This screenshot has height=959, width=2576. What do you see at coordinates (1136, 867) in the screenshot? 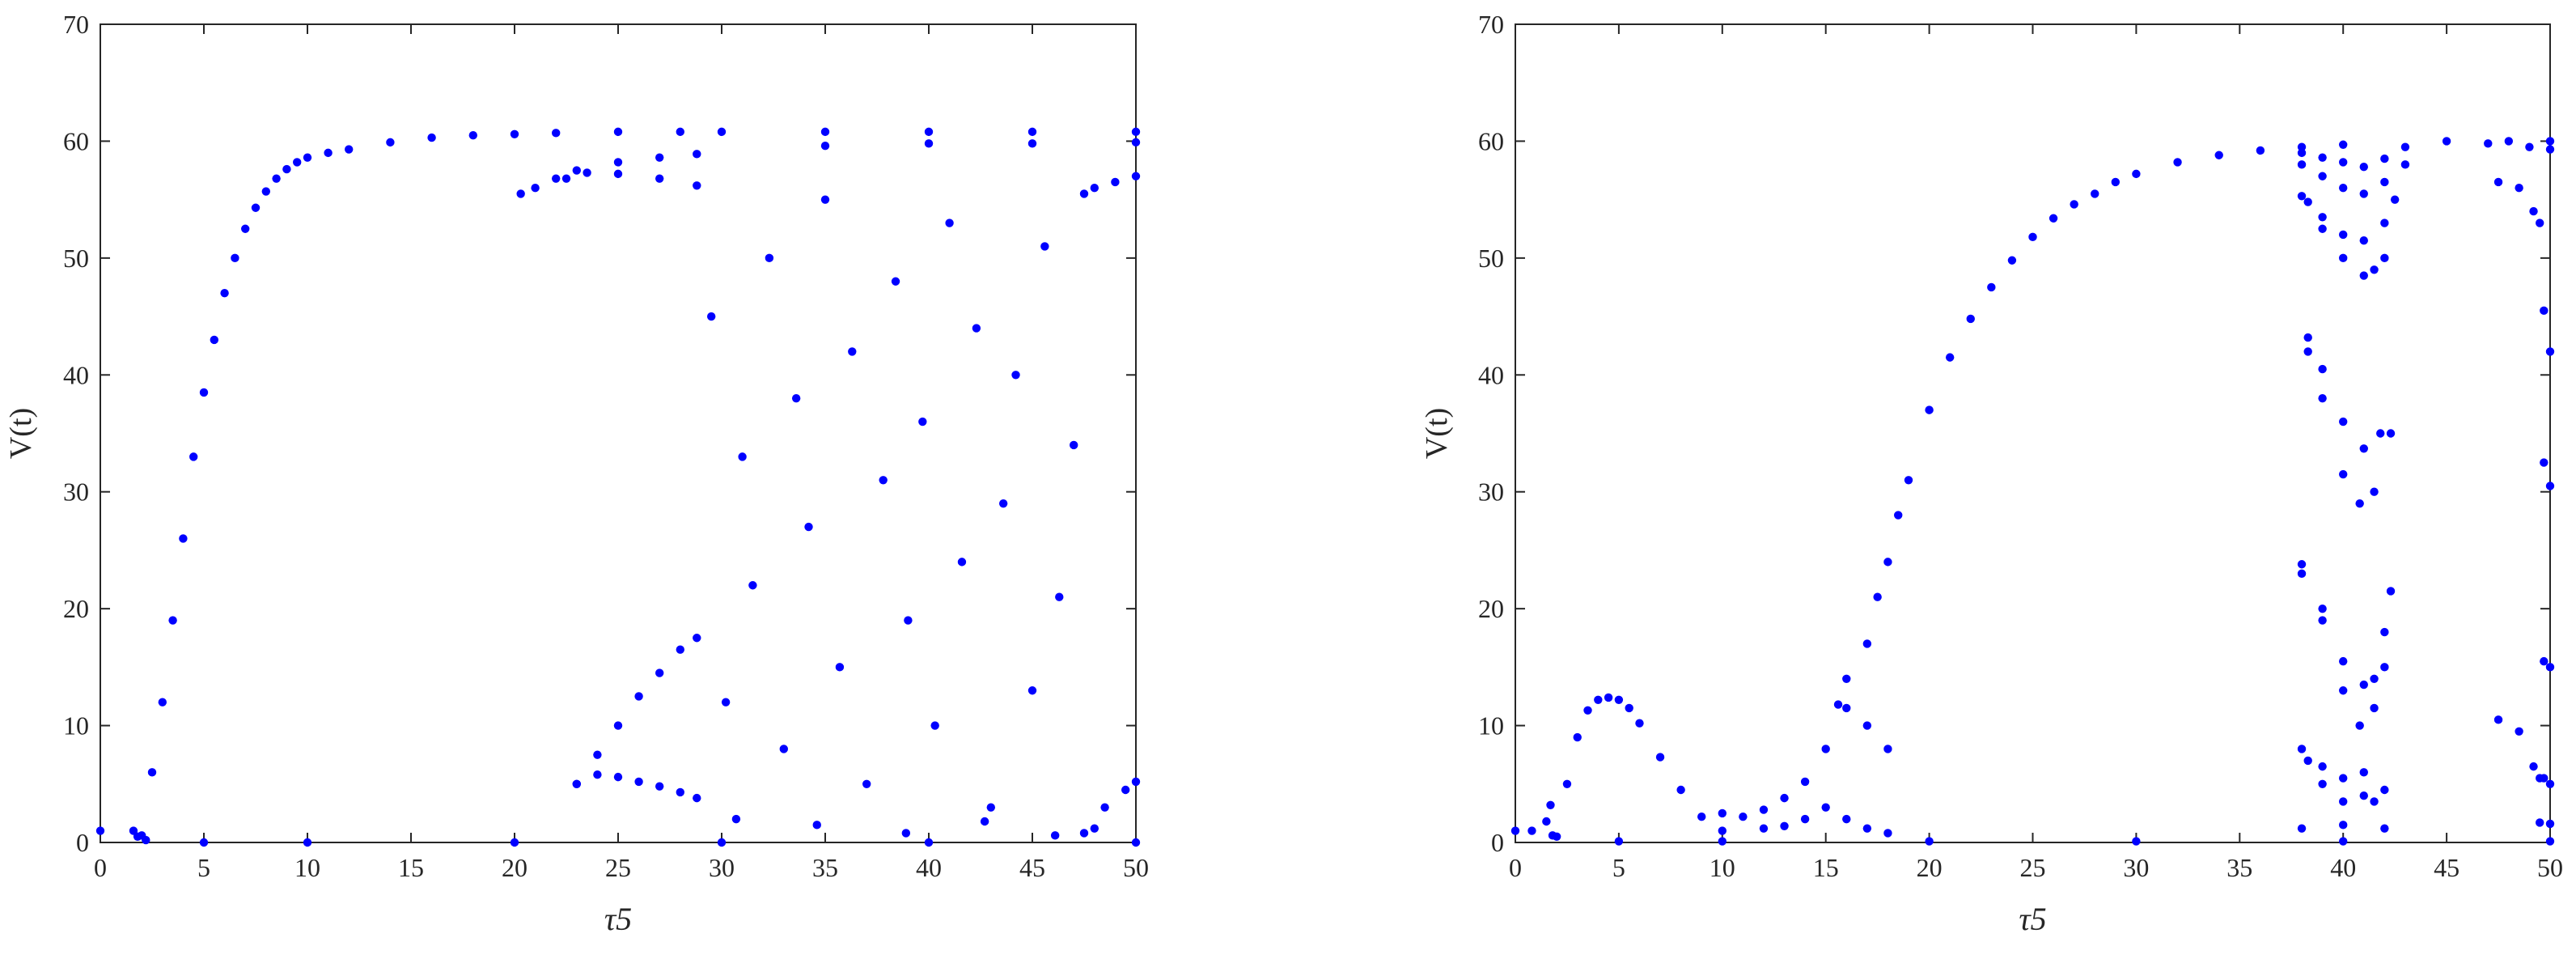
I see `x-tick-label: 50` at bounding box center [1136, 867].